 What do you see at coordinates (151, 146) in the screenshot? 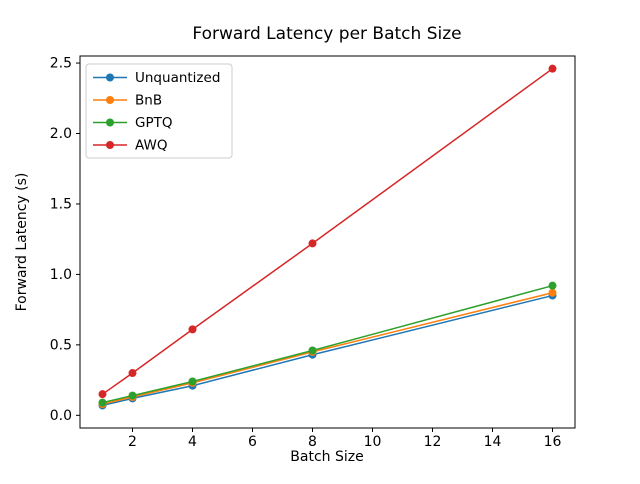
I see `legend-label: AWQ` at bounding box center [151, 146].